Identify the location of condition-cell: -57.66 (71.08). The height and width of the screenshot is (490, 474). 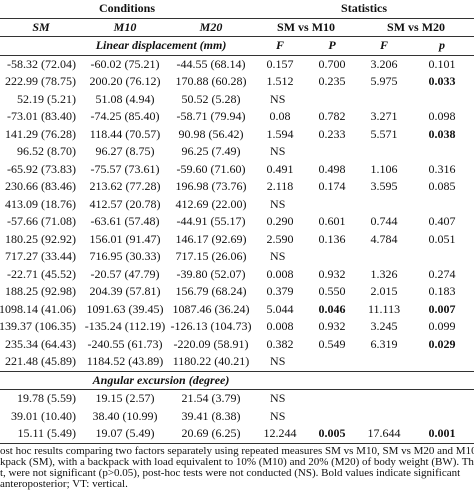
(41, 221).